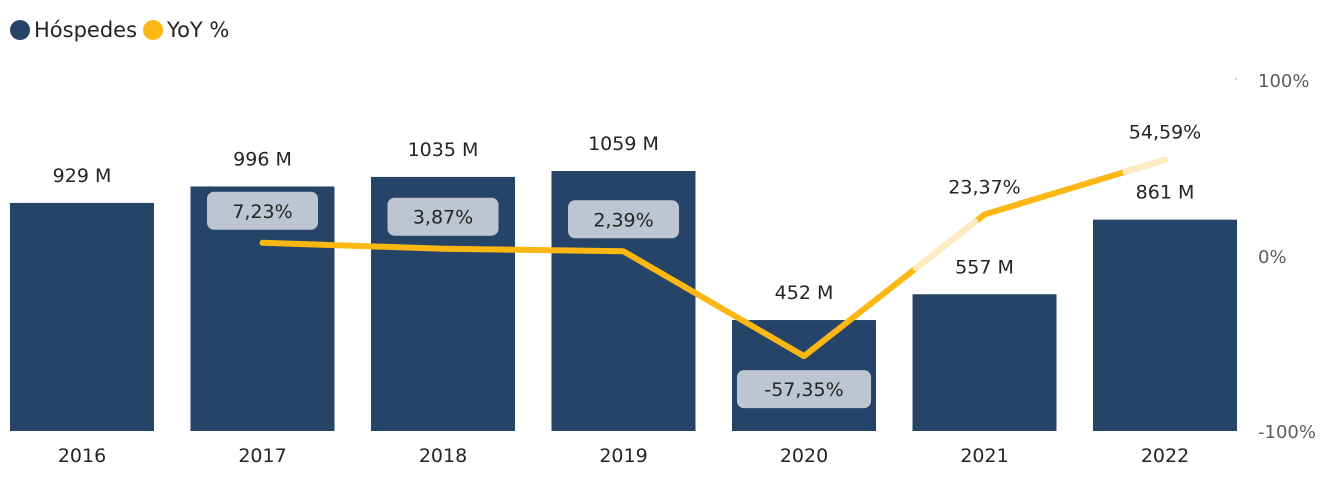  Describe the element at coordinates (1283, 81) in the screenshot. I see `right-axis-tick-0: 100%` at that location.